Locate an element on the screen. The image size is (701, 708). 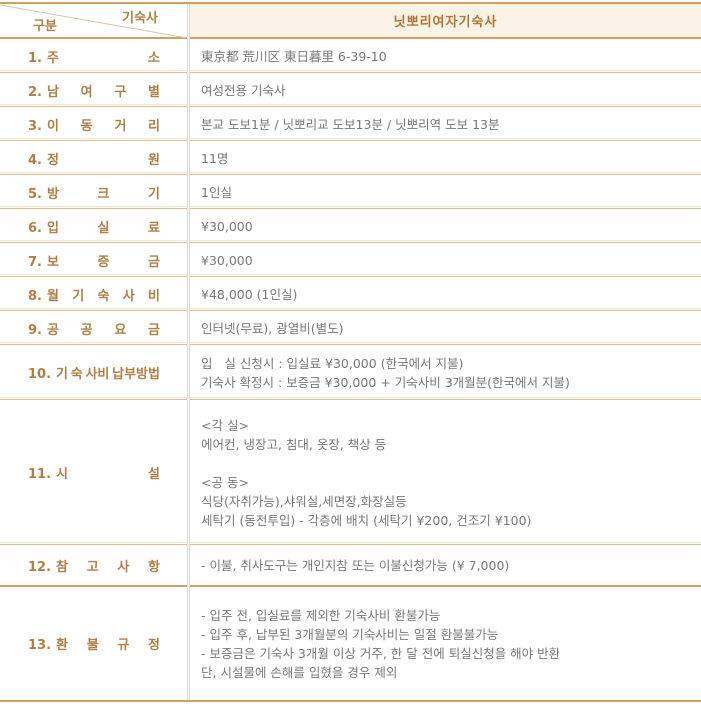
table-row: 9. 공 공 요 금 인터넷(무료), 광열비(별도) is located at coordinates (350, 328).